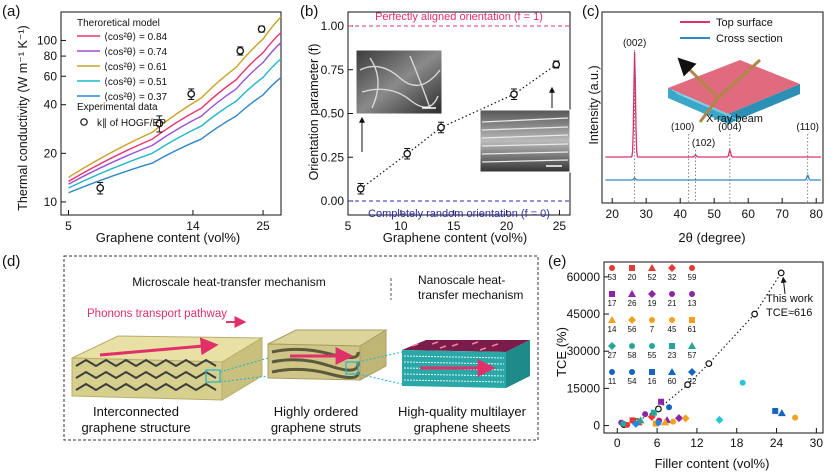 This screenshot has width=835, height=475. Describe the element at coordinates (557, 261) in the screenshot. I see `panel-e-label: (e)` at that location.